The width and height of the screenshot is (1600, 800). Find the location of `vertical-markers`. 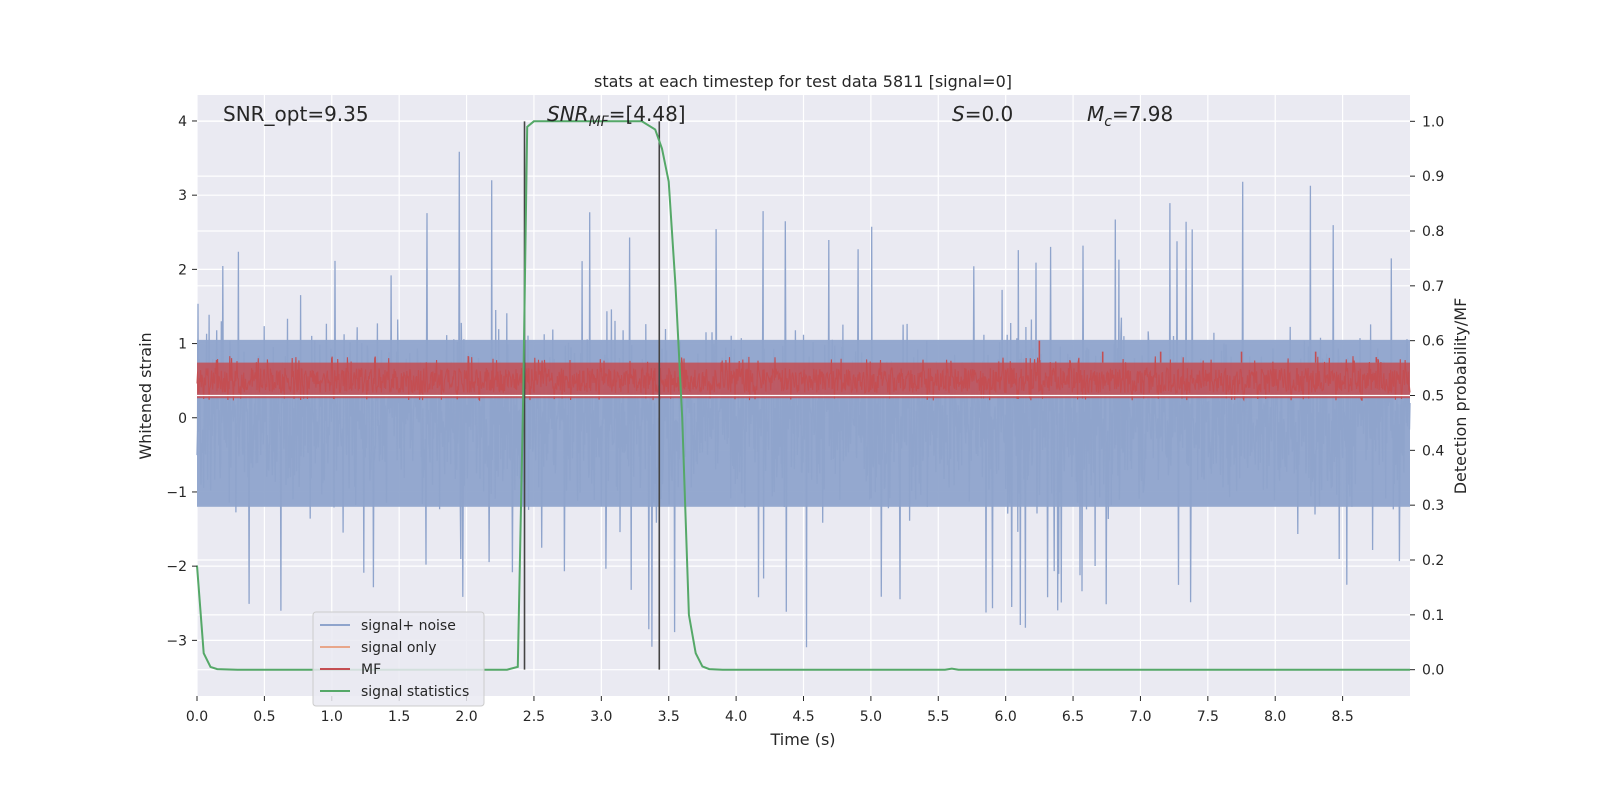

vertical-markers is located at coordinates (592, 395).